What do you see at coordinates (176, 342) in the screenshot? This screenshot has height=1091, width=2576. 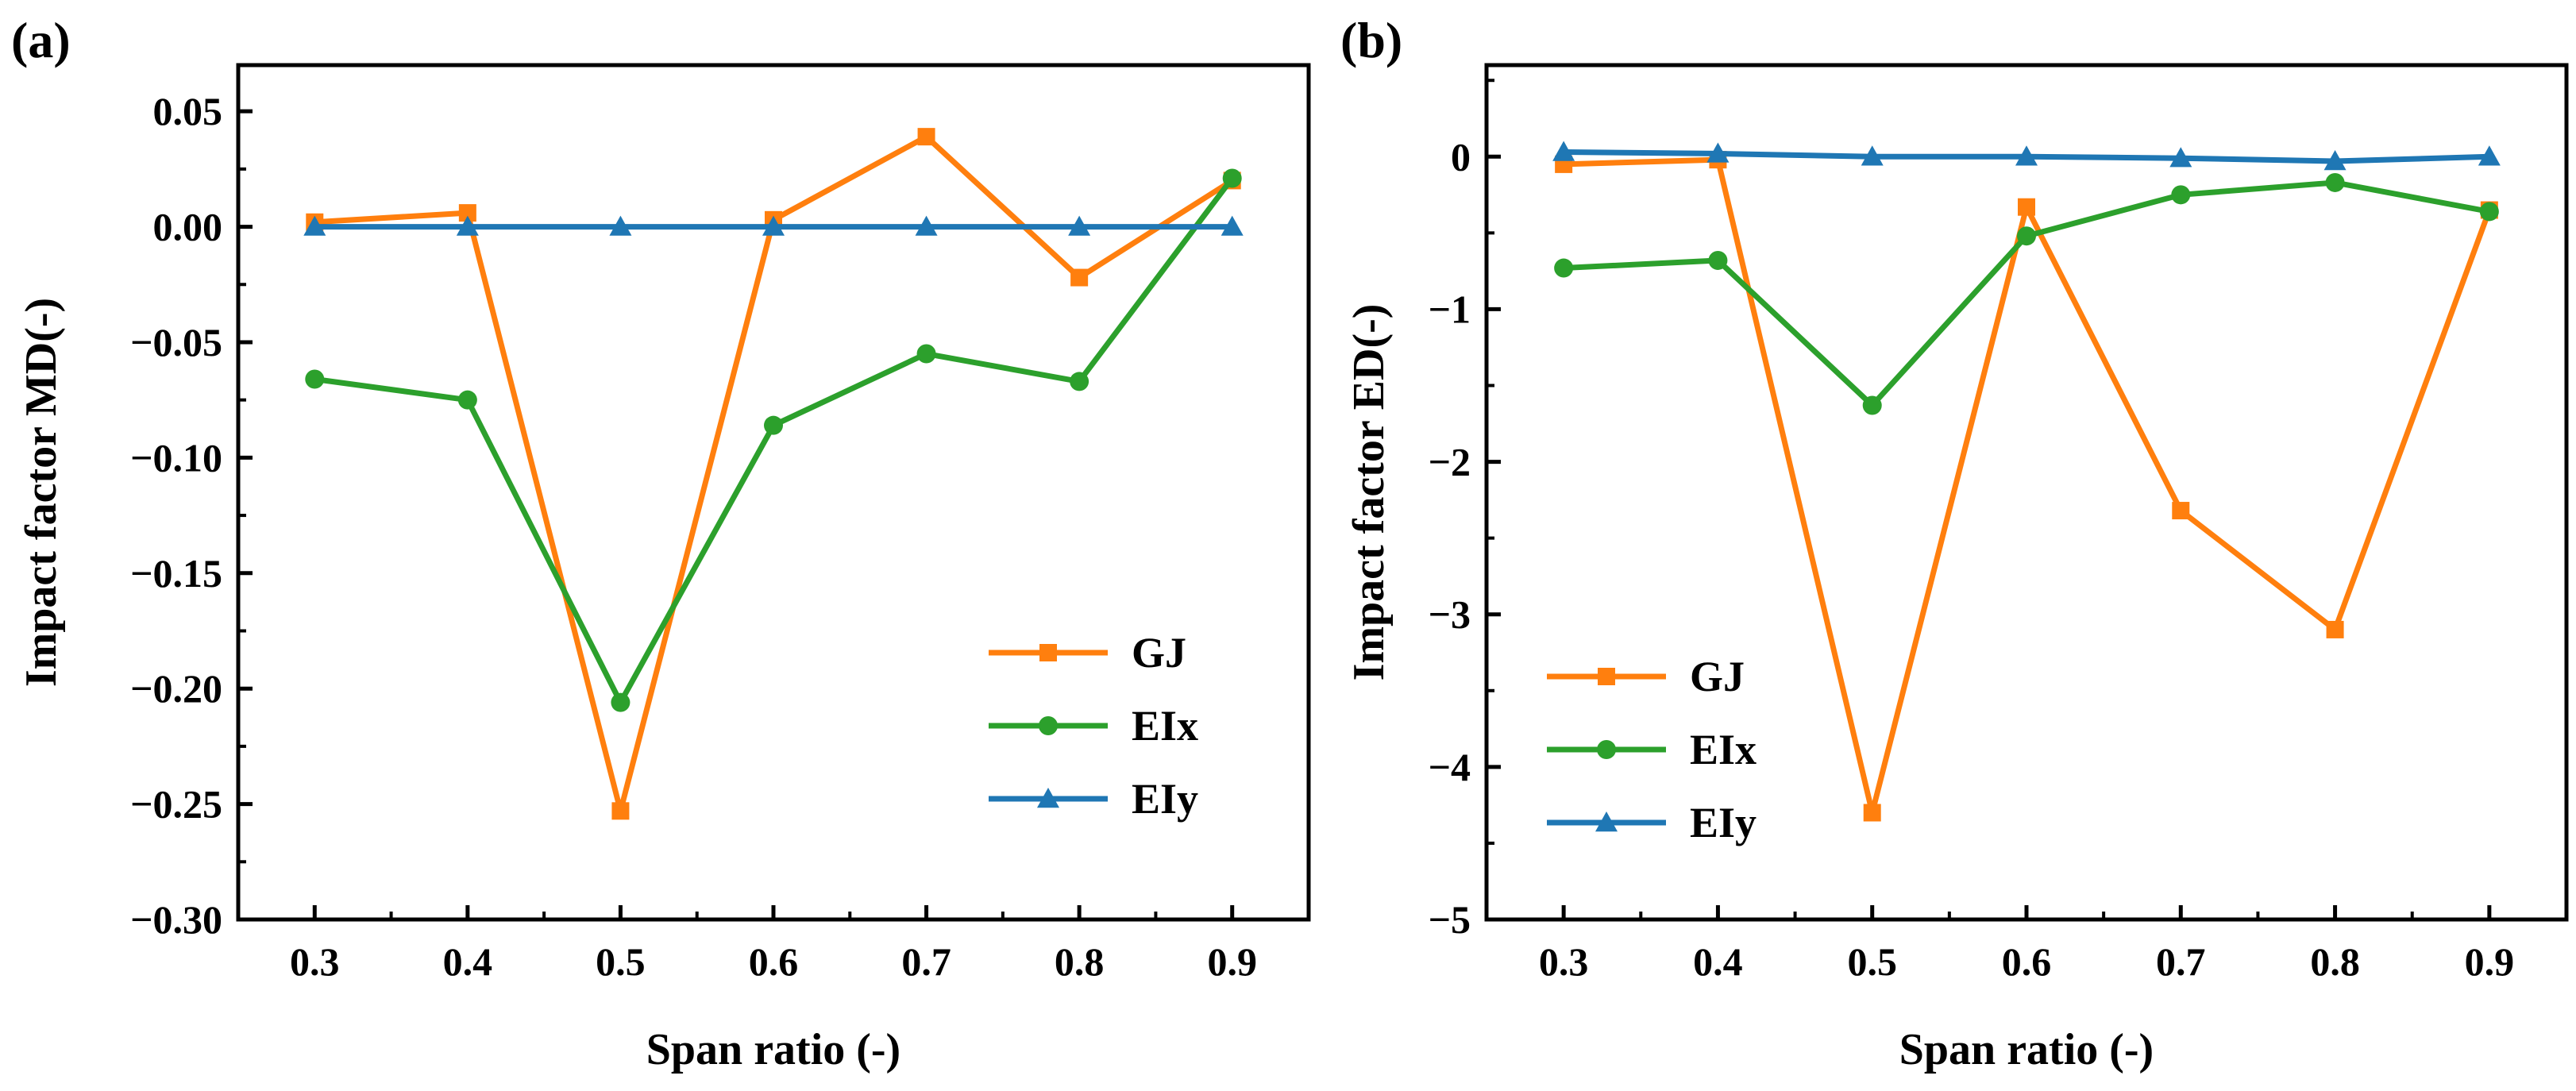 I see `y-tick-label: −0.05` at bounding box center [176, 342].